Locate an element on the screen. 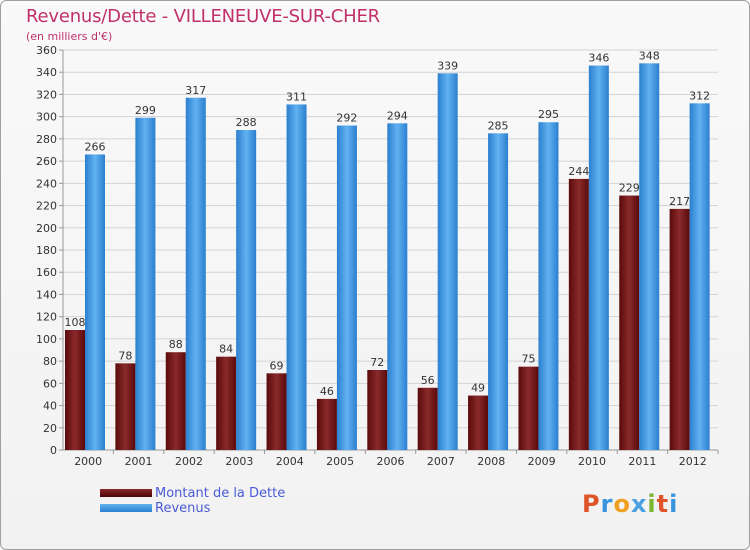  x-tick-label: 2011 is located at coordinates (642, 461).